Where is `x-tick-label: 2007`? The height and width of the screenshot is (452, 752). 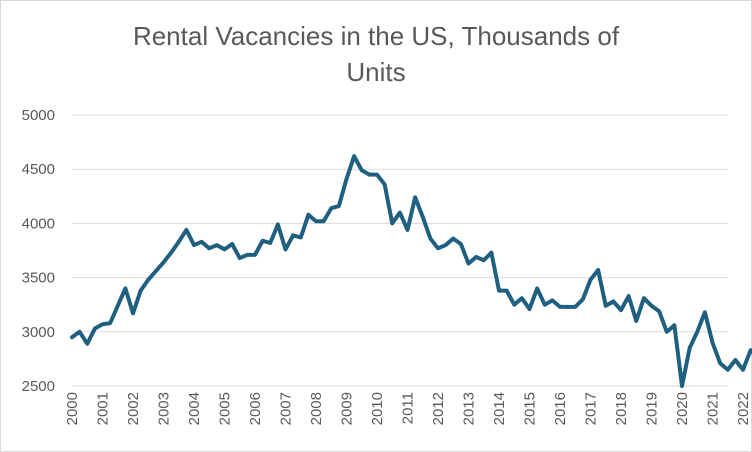
x-tick-label: 2007 is located at coordinates (286, 408).